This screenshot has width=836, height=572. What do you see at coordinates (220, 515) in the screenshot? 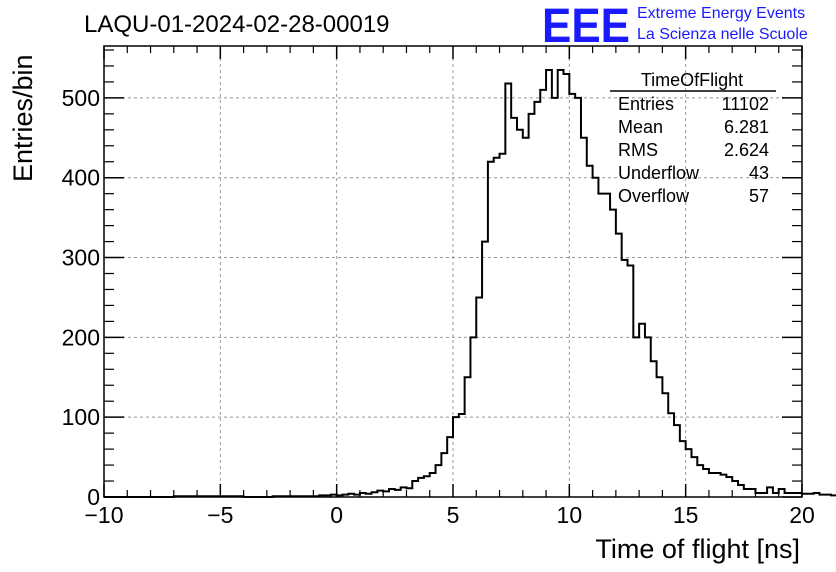
I see `x-tick-label: −5` at bounding box center [220, 515].